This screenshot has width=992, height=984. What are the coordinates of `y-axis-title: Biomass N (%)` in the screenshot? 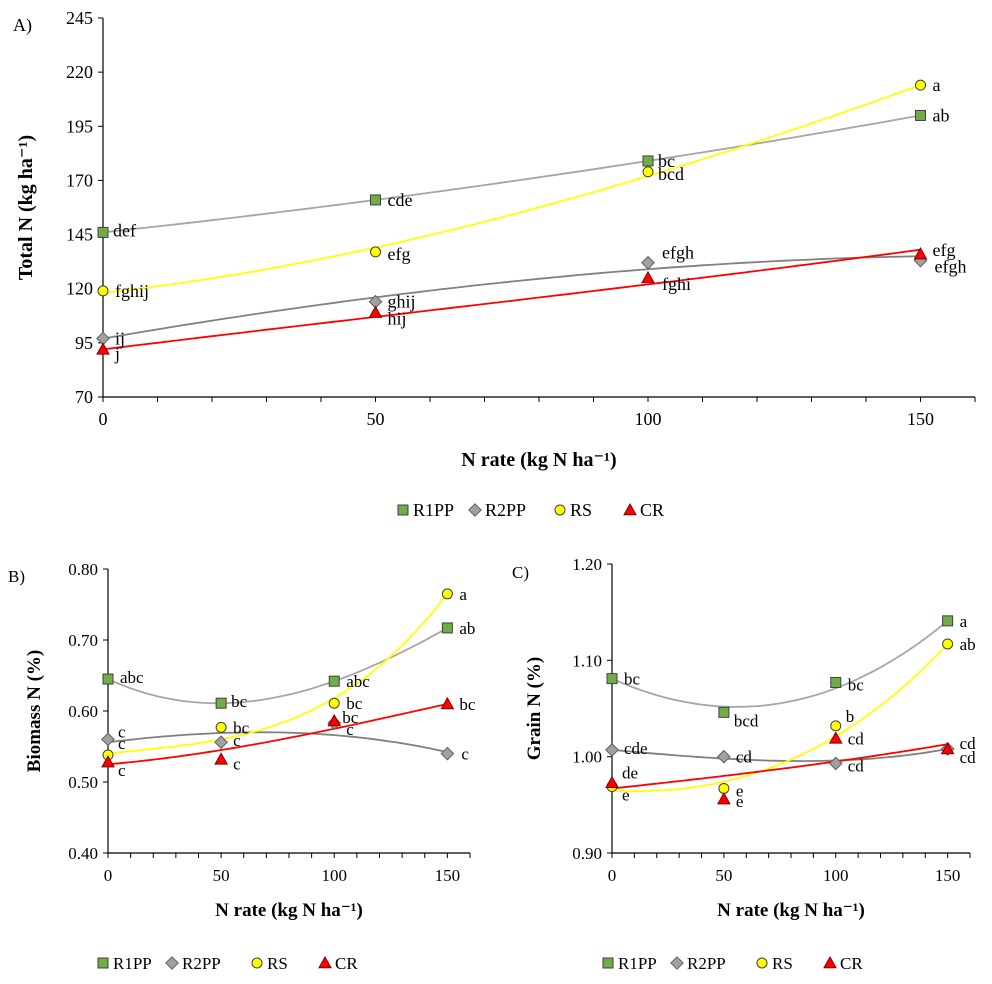 It's located at (34, 711).